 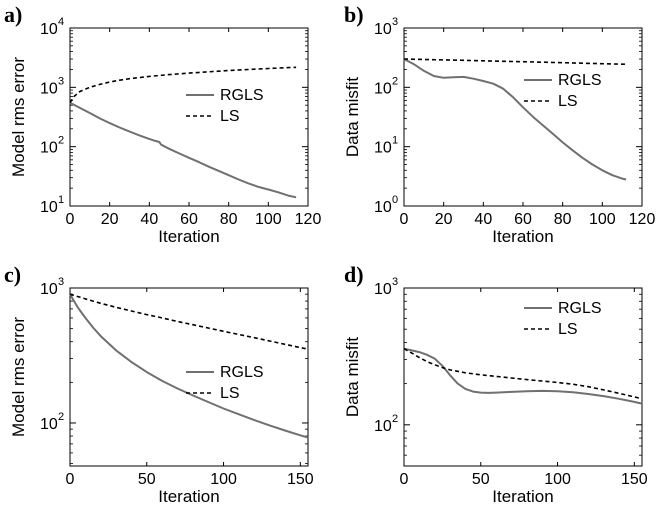 I want to click on panel-label: c), so click(x=12, y=274).